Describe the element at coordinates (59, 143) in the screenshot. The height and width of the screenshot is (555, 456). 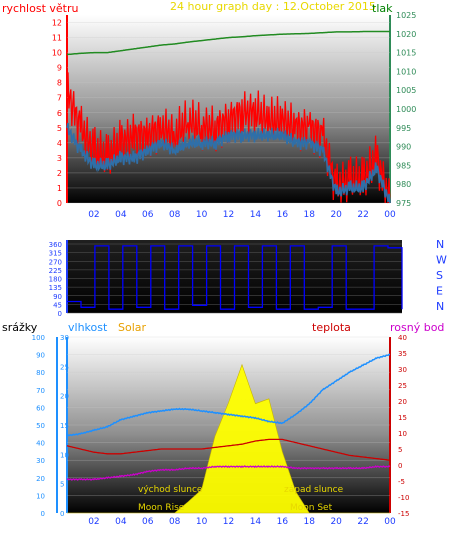
I see `wind-tick: 4` at that location.